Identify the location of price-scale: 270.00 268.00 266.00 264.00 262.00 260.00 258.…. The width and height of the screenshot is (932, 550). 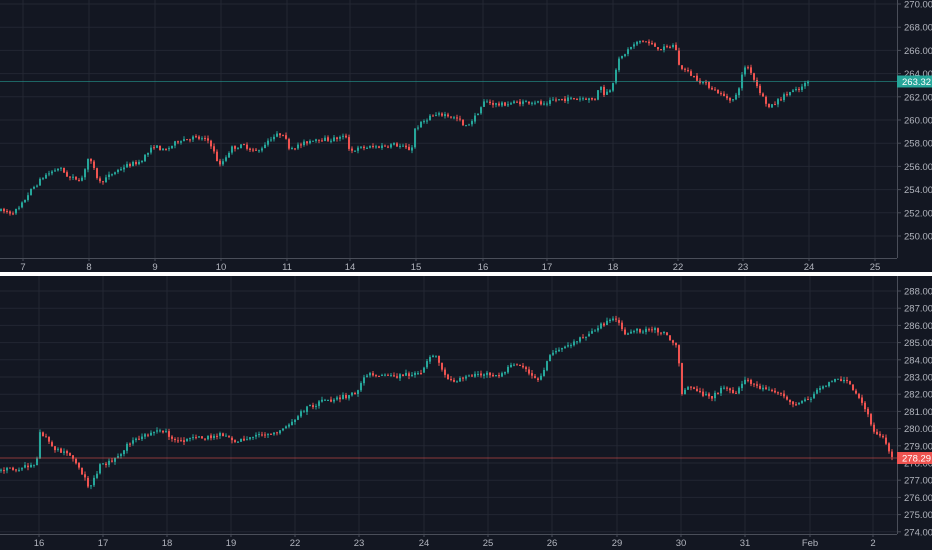
(914, 136).